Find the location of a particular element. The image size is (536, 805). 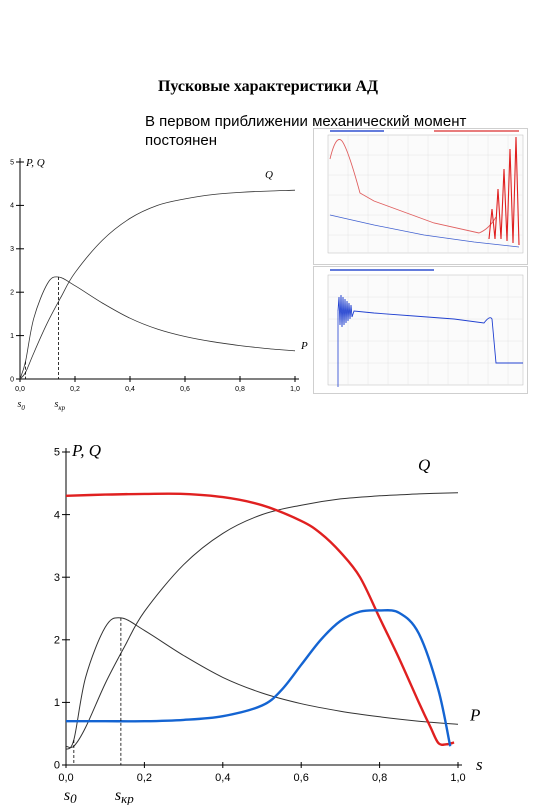

page-title: Пусковые характеристики АД is located at coordinates (268, 86).